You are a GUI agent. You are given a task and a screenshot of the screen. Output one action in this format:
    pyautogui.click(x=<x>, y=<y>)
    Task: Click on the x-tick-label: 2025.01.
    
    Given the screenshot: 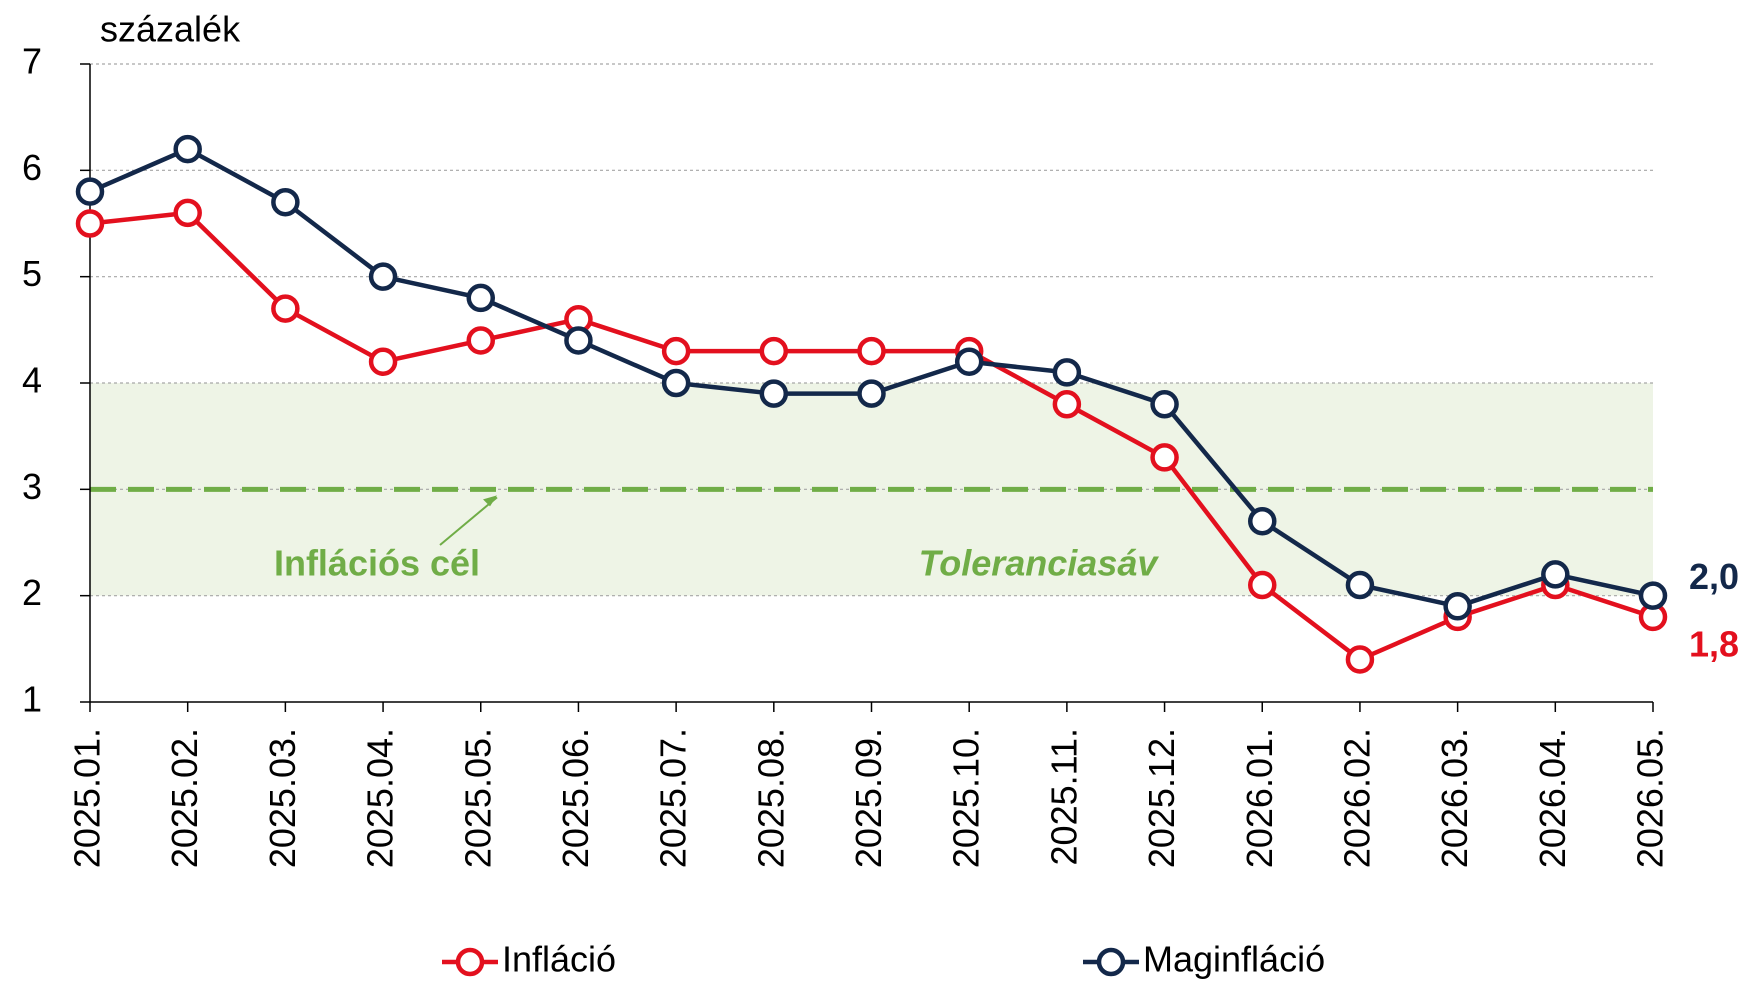 What is the action you would take?
    pyautogui.click(x=87, y=798)
    